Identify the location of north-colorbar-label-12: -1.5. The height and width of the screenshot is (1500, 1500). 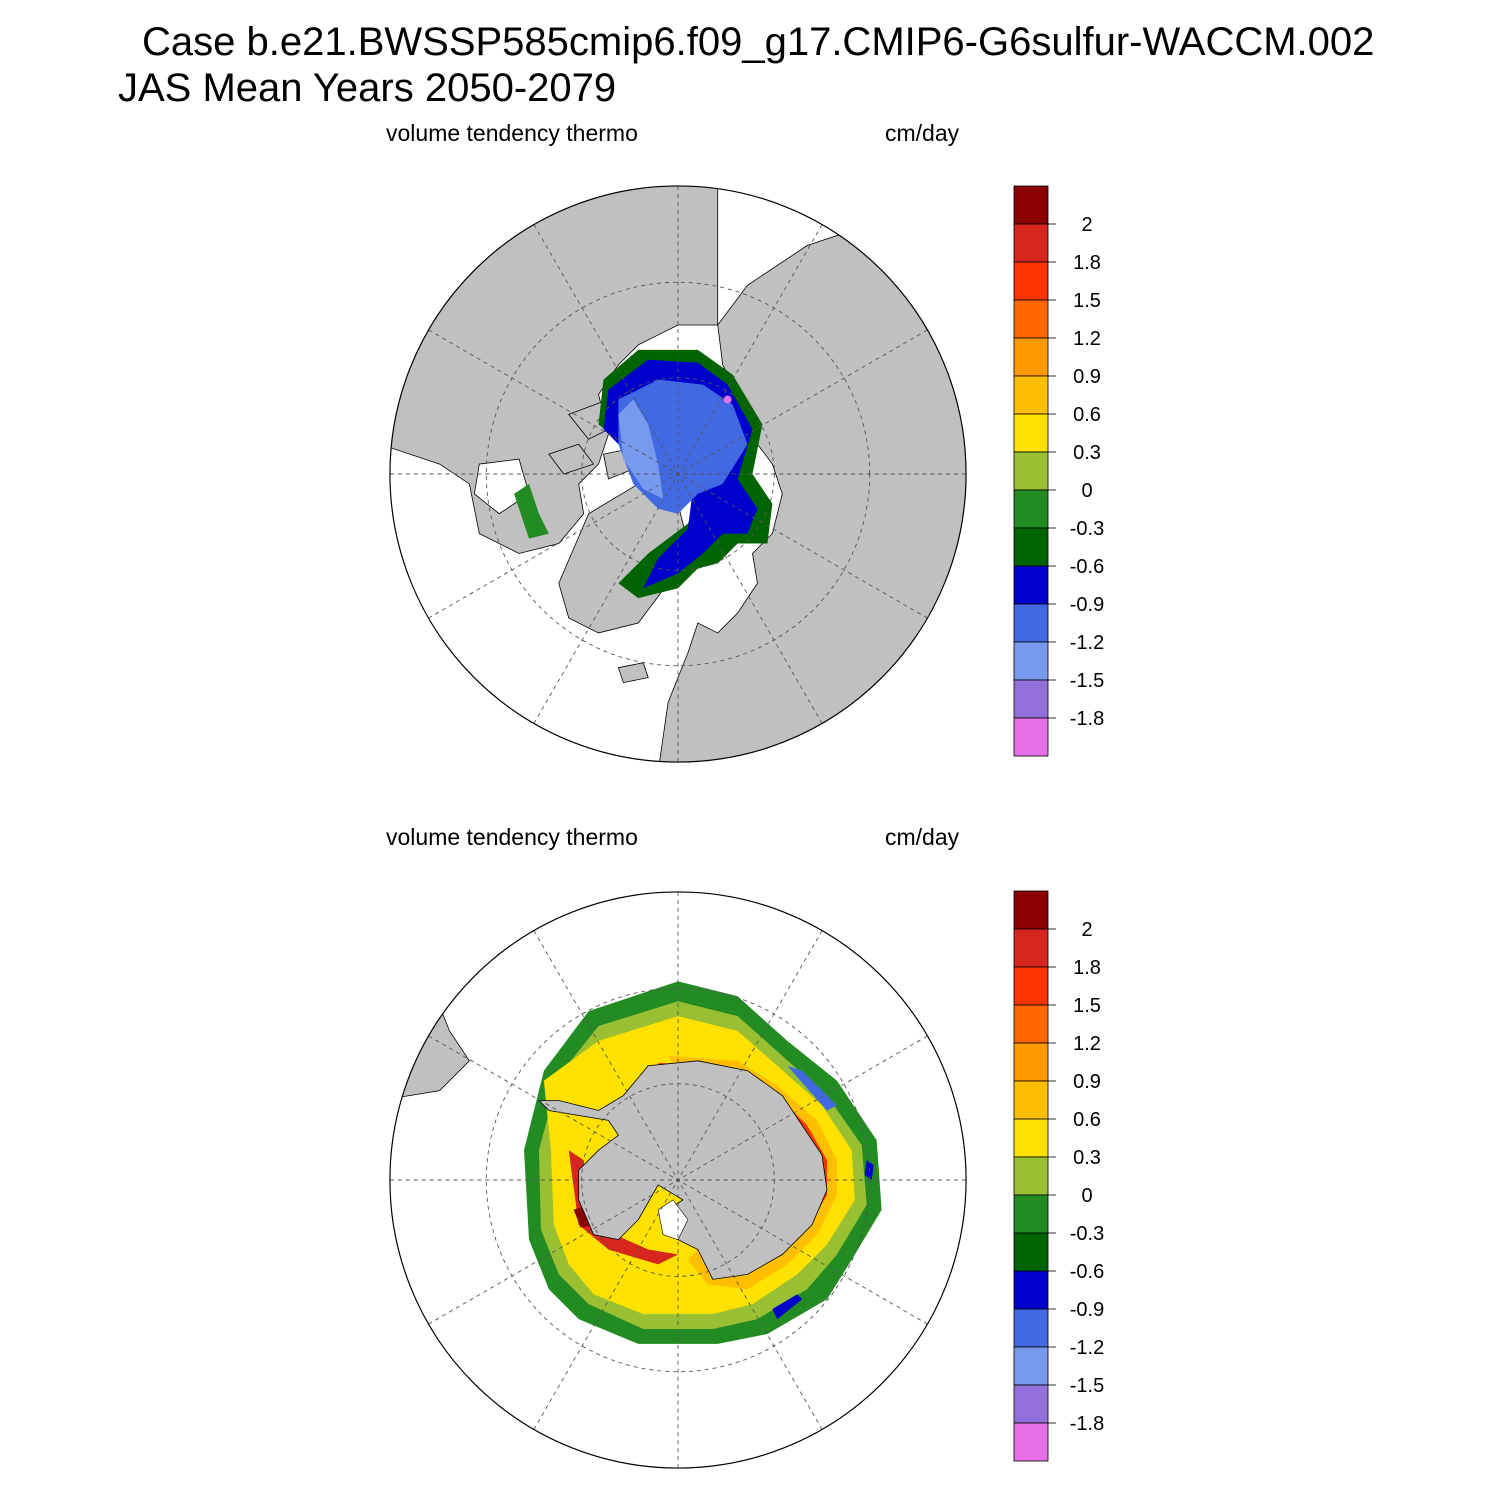
(1087, 681).